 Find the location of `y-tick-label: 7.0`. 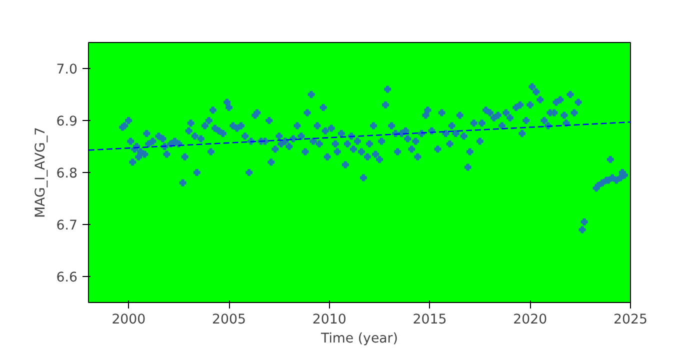

y-tick-label: 7.0 is located at coordinates (67, 70).